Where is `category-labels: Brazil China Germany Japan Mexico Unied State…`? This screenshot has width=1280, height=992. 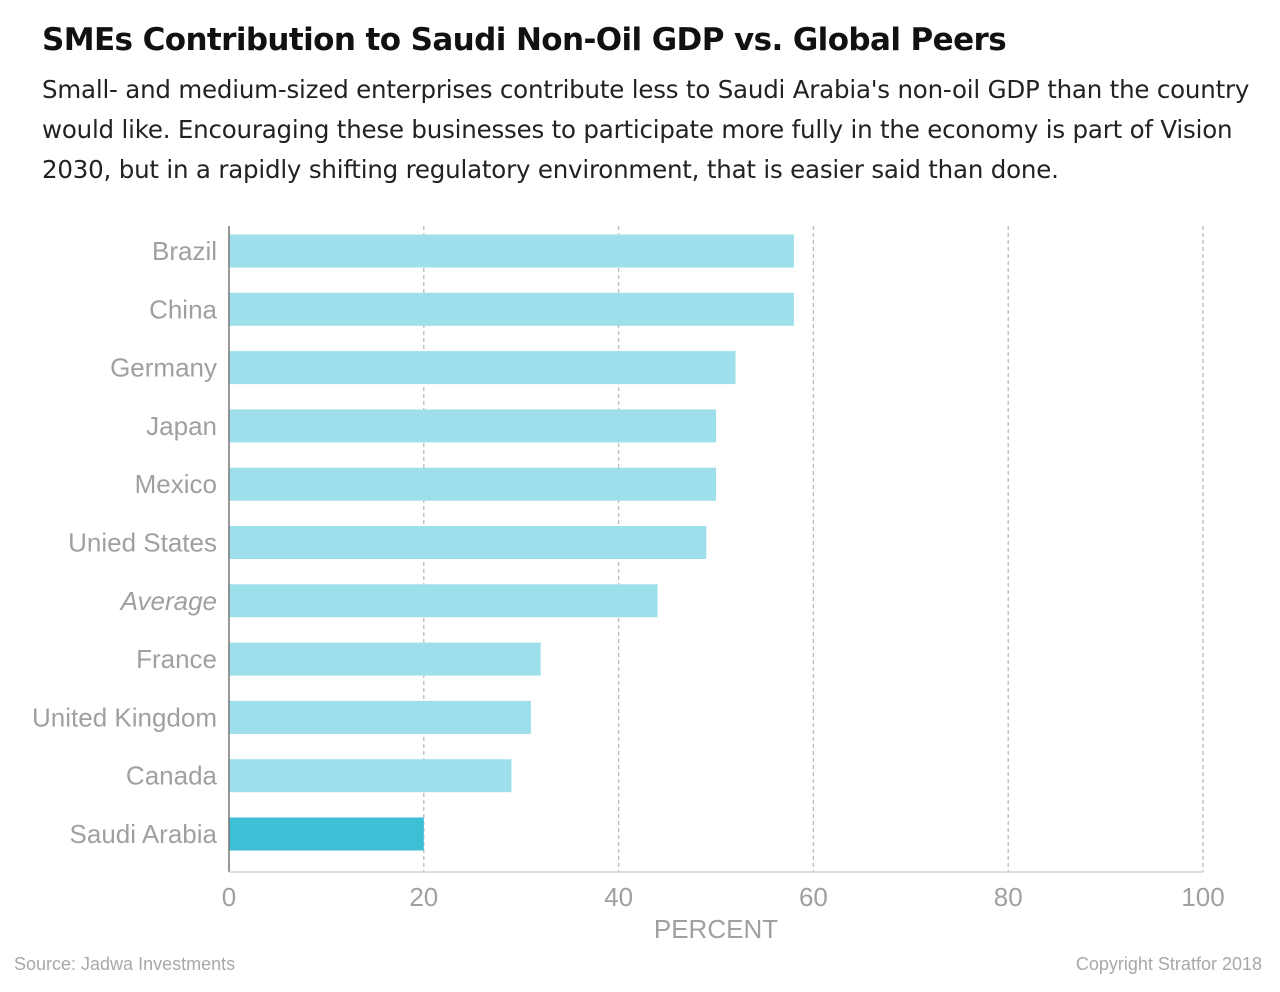 category-labels: Brazil China Germany Japan Mexico Unied State… is located at coordinates (125, 542).